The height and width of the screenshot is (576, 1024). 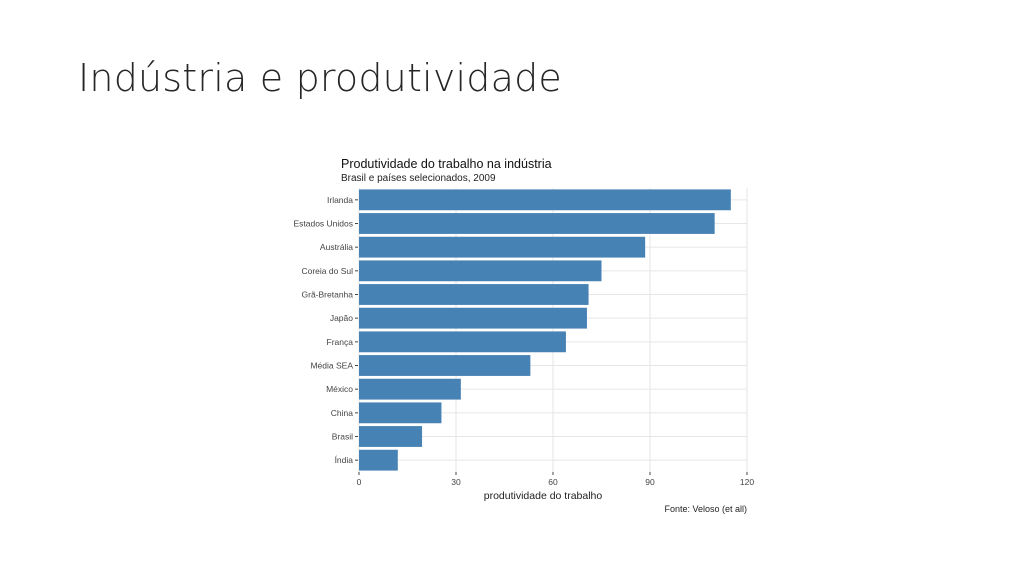 What do you see at coordinates (341, 318) in the screenshot?
I see `y-category-label: Japão` at bounding box center [341, 318].